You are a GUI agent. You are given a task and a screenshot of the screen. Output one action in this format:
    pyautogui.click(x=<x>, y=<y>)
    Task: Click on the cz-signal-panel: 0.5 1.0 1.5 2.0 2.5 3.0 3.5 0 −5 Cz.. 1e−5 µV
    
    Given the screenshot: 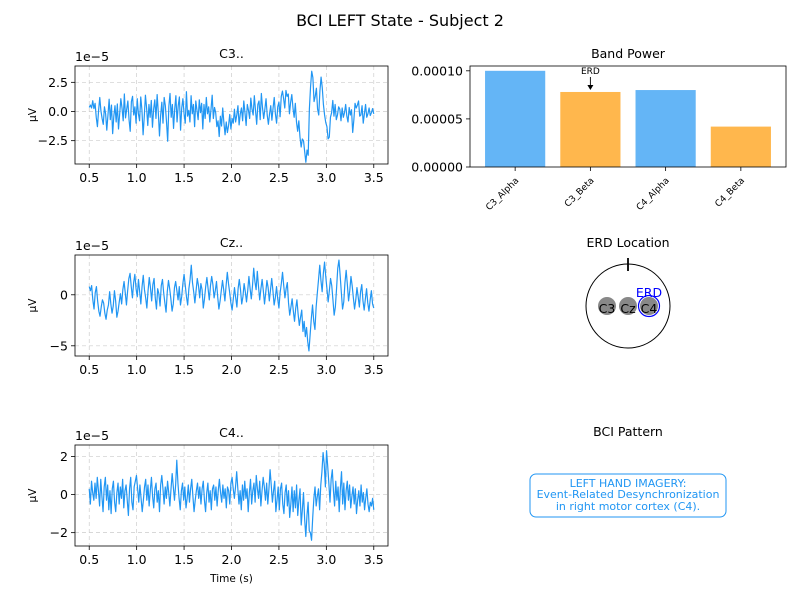 What is the action you would take?
    pyautogui.click(x=208, y=306)
    